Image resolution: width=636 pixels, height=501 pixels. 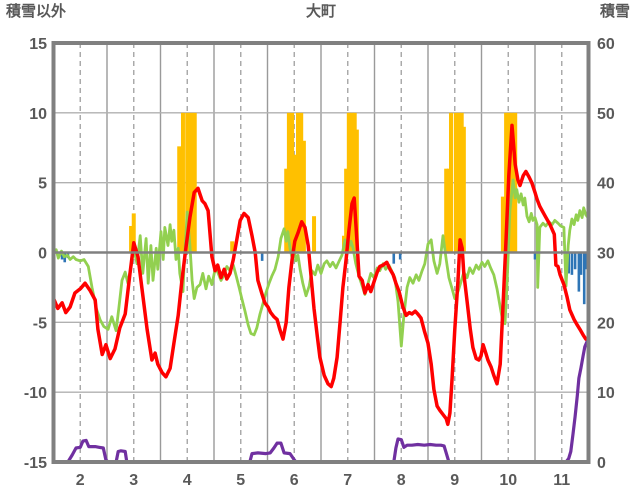 What do you see at coordinates (606, 254) in the screenshot?
I see `right-axis-tick-label: 30` at bounding box center [606, 254].